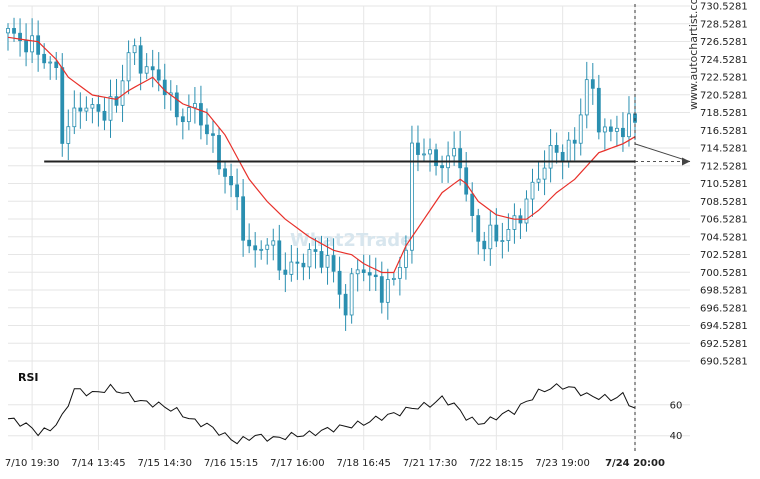 The height and width of the screenshot is (479, 760). I want to click on y-tick-label: 726.5281, so click(724, 42).